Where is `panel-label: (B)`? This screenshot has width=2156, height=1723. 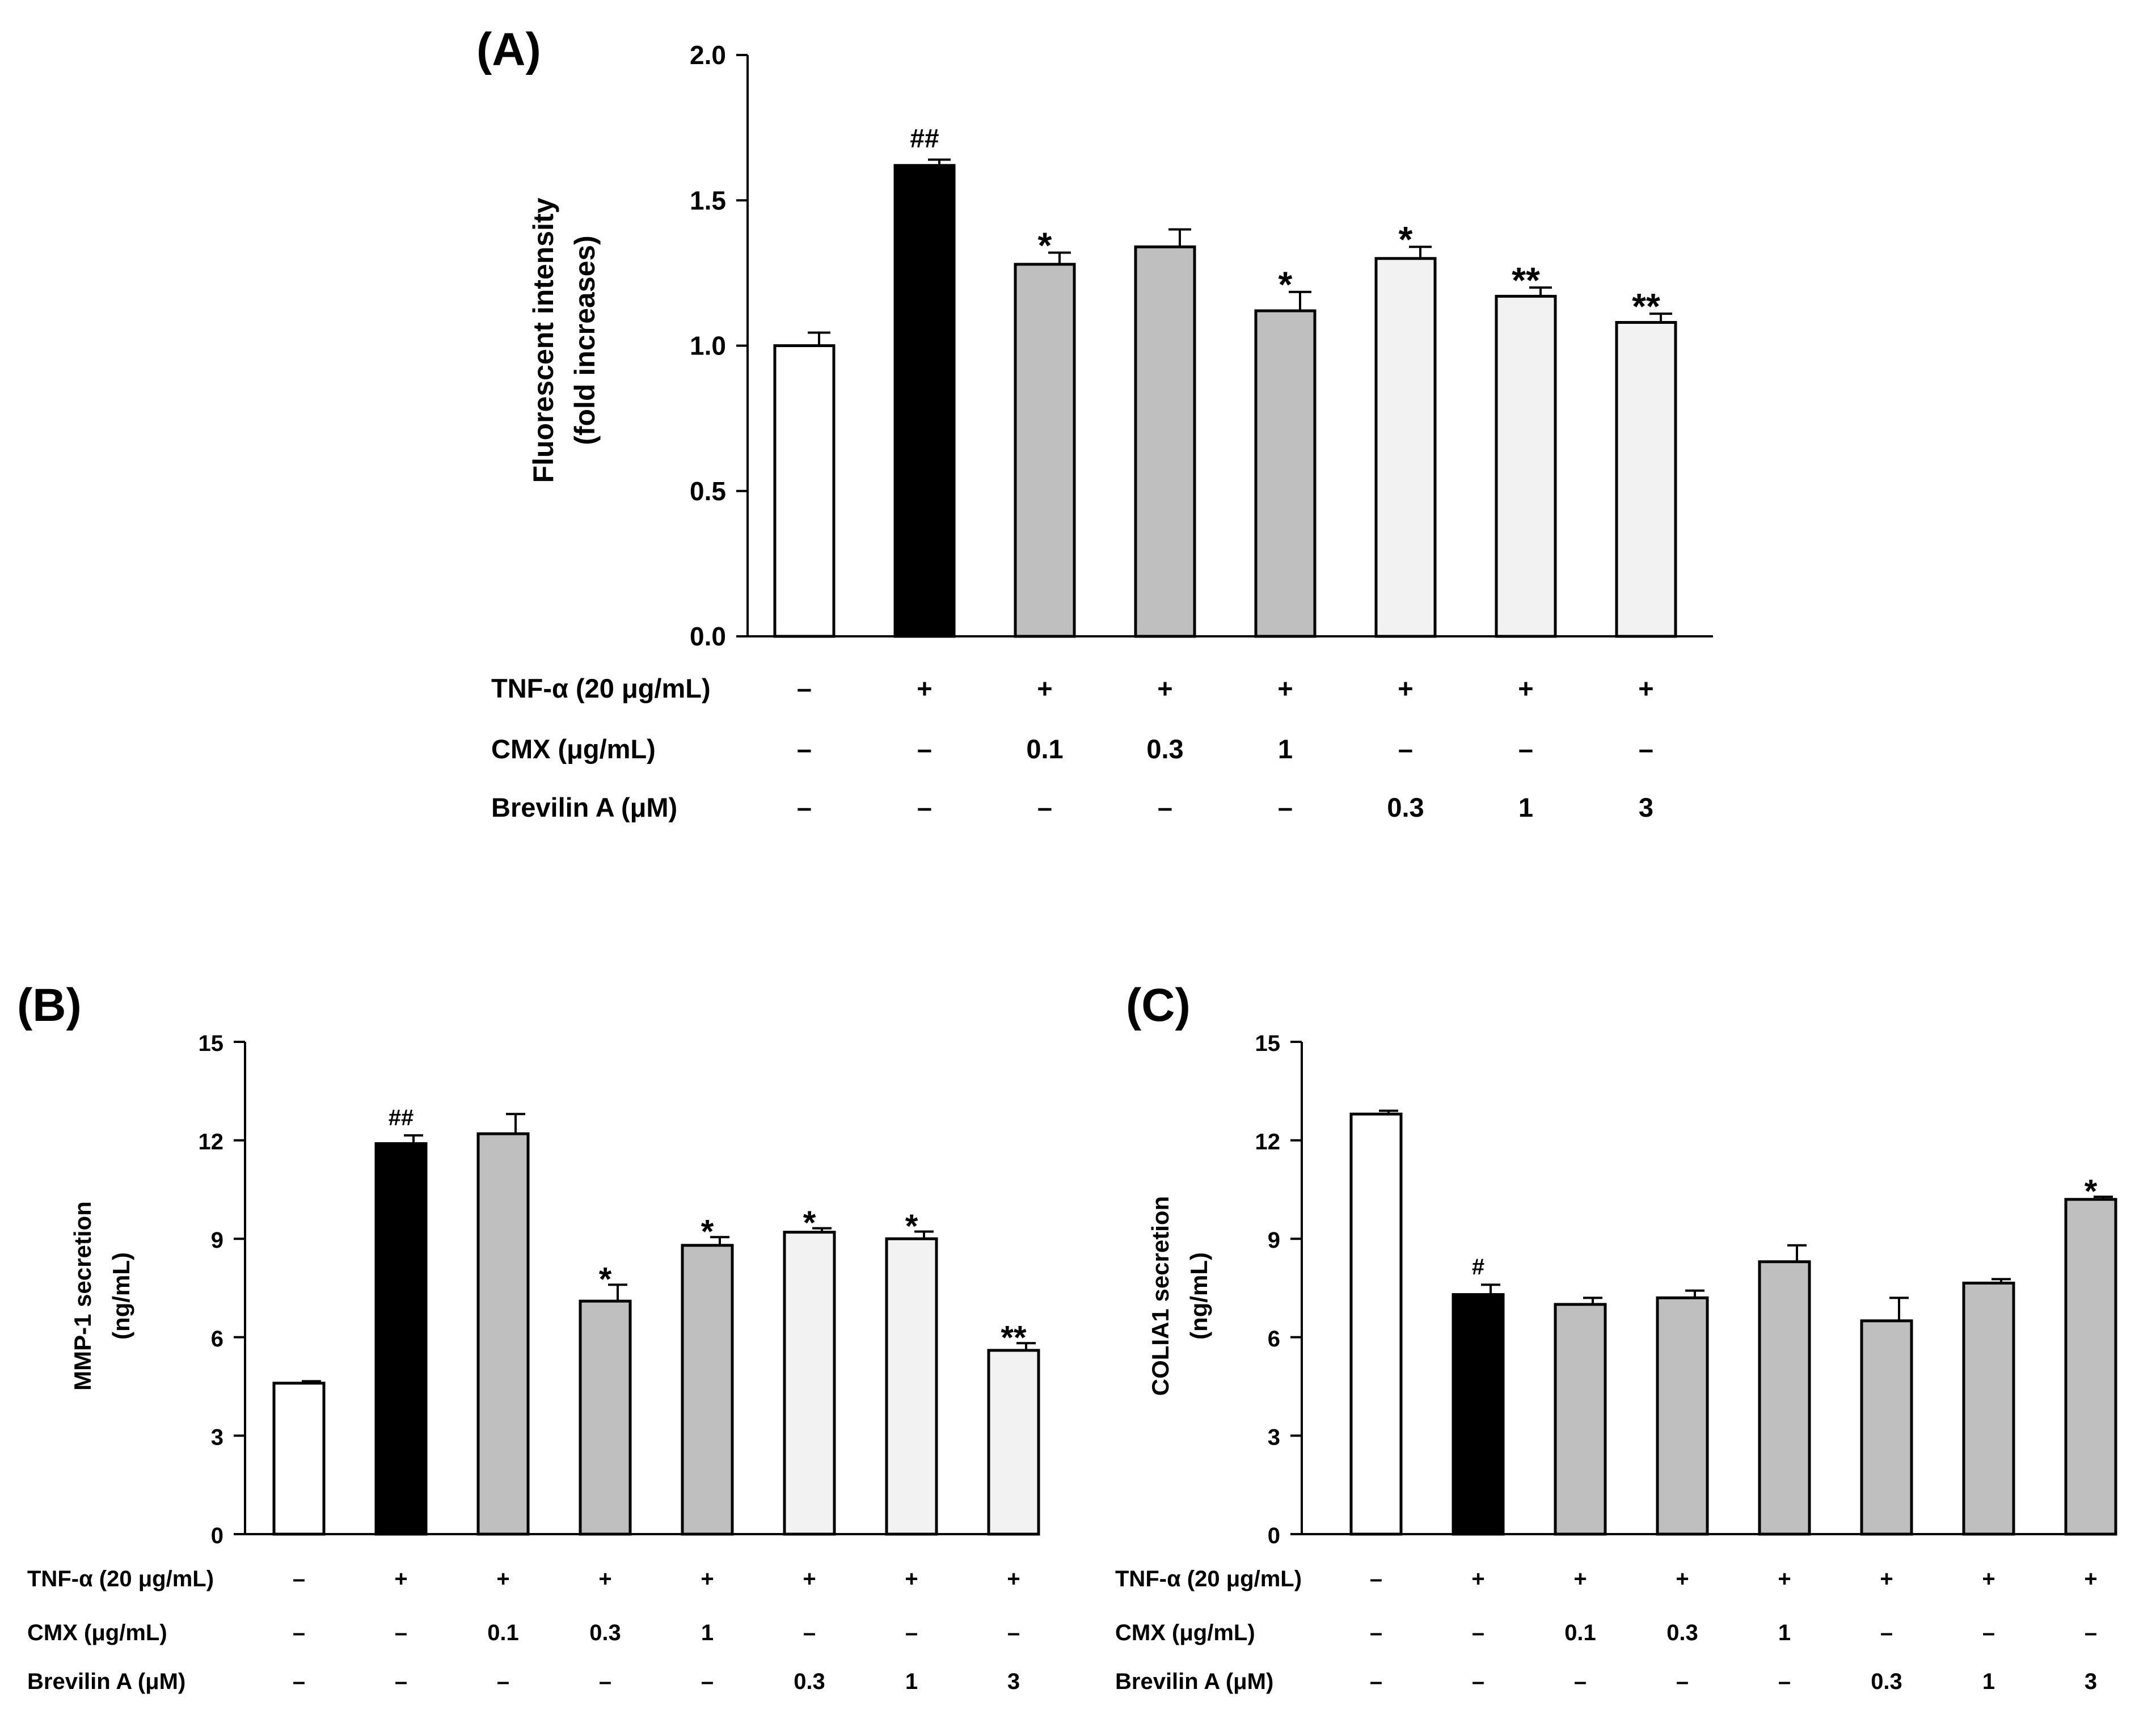 panel-label: (B) is located at coordinates (49, 1005).